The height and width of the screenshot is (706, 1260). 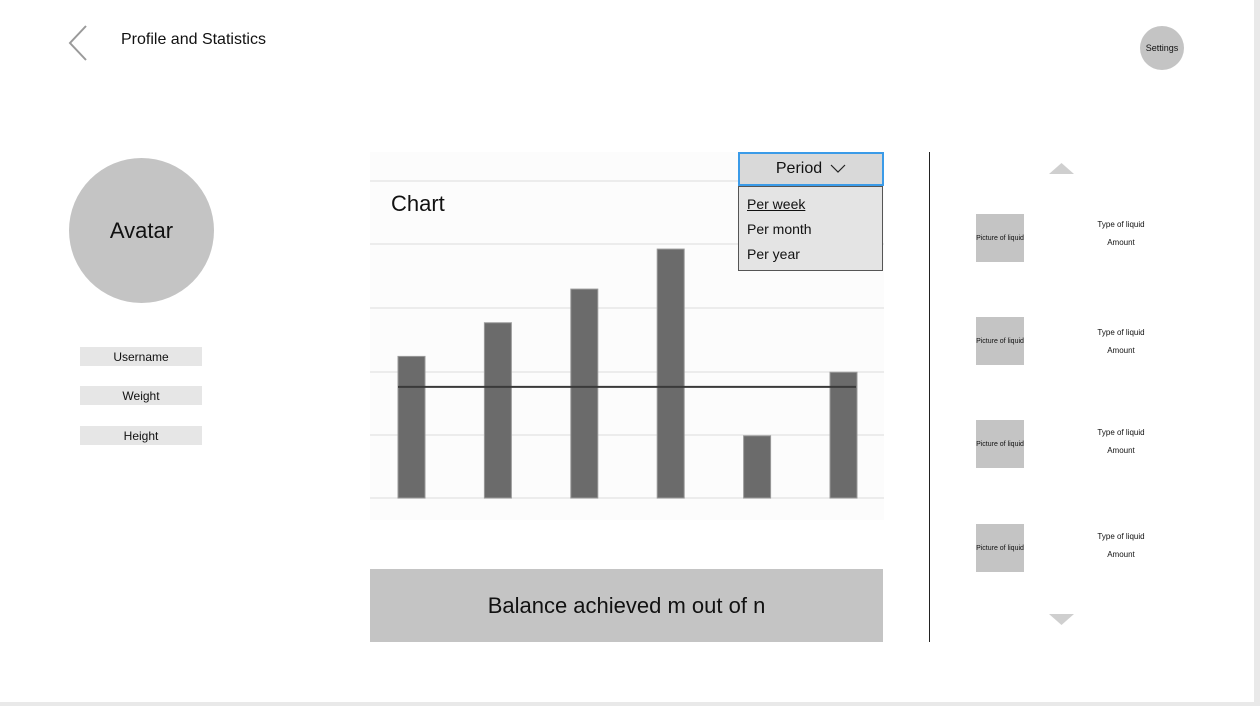 What do you see at coordinates (141, 435) in the screenshot?
I see `height-field: Height` at bounding box center [141, 435].